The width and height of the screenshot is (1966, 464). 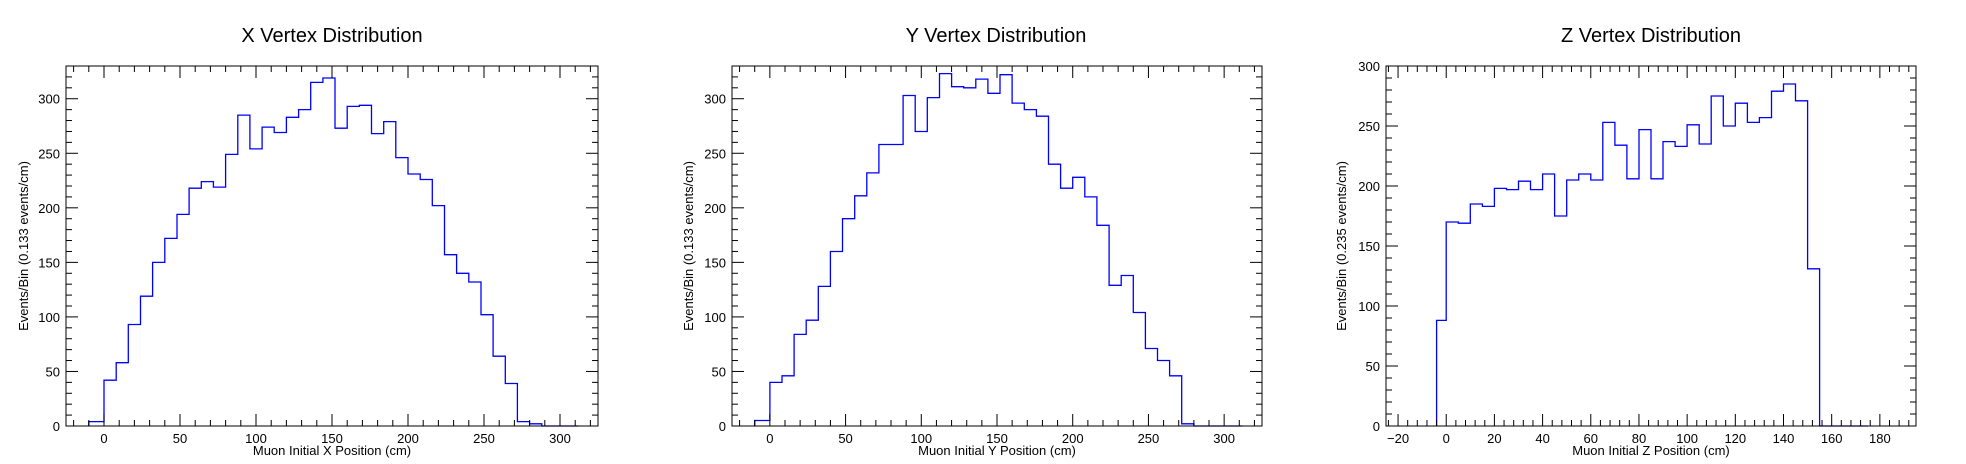 I want to click on y-axis-label: Events/Bin (0.235 events/cm), so click(x=1341, y=246).